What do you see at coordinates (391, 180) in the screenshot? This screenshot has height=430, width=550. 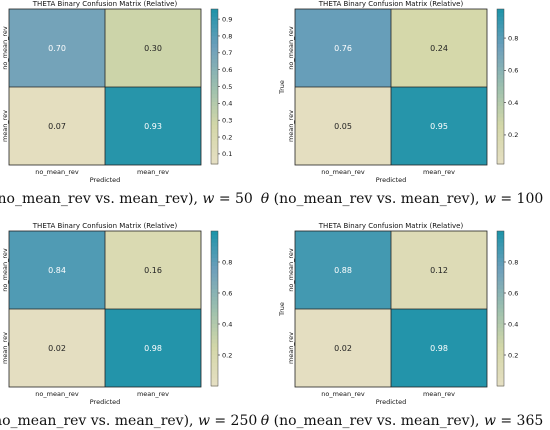 I see `x-axis-label: Predicted` at bounding box center [391, 180].